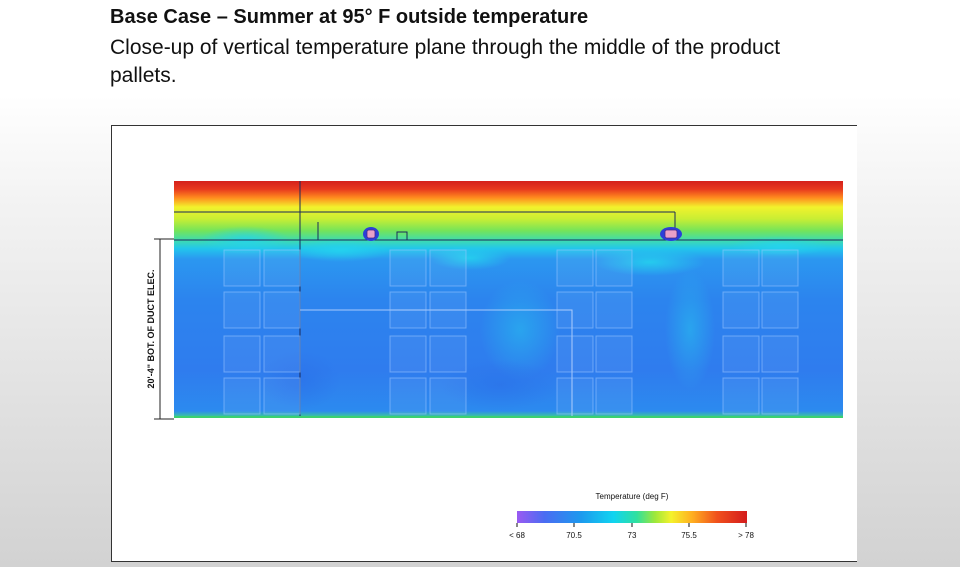  I want to click on legend-colorbar, so click(632, 517).